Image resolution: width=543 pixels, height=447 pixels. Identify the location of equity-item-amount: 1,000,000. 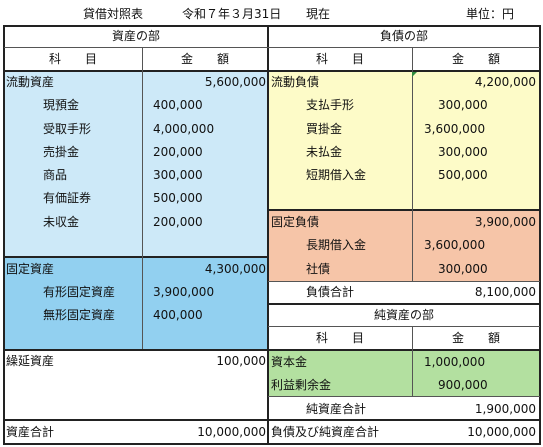
(455, 362).